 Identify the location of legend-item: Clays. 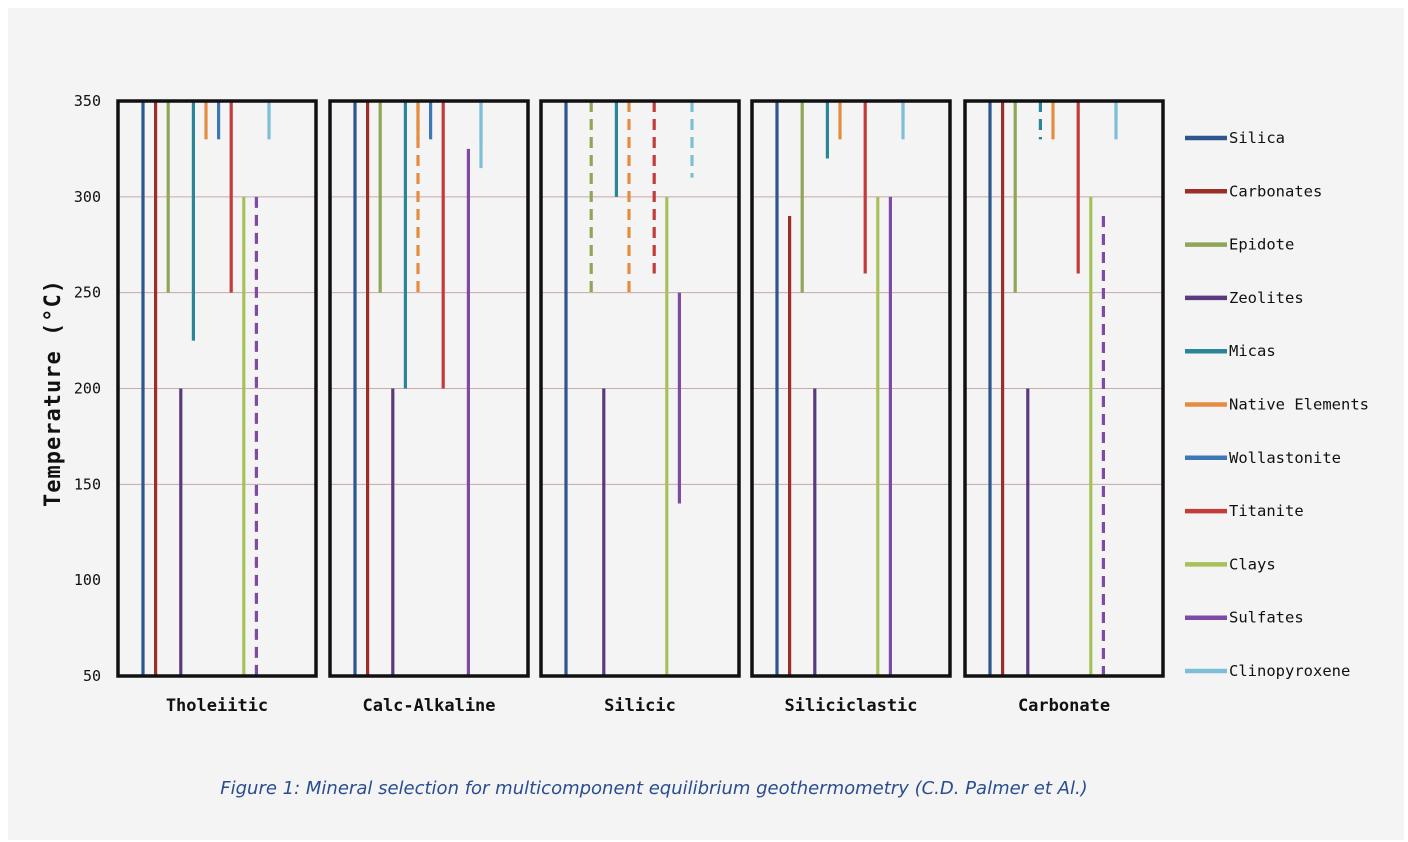
(1230, 564).